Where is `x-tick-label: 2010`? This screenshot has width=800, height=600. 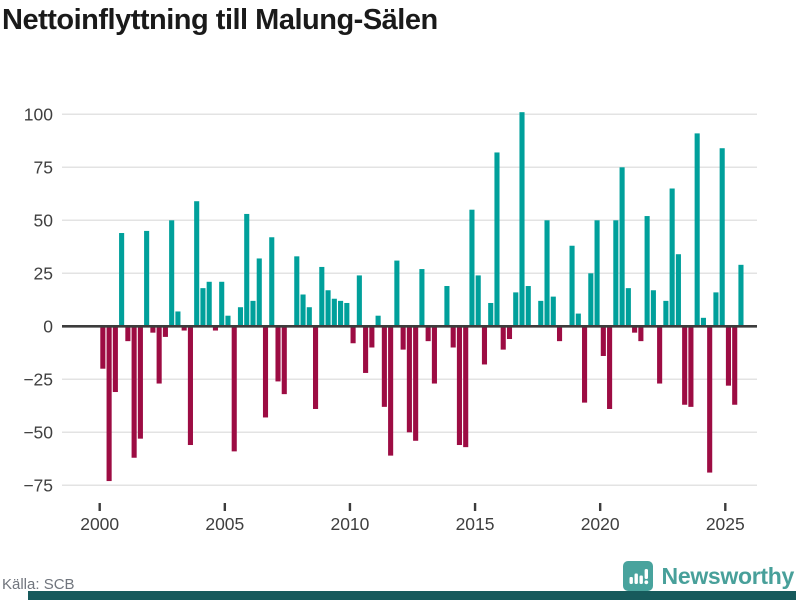
x-tick-label: 2010 is located at coordinates (349, 524).